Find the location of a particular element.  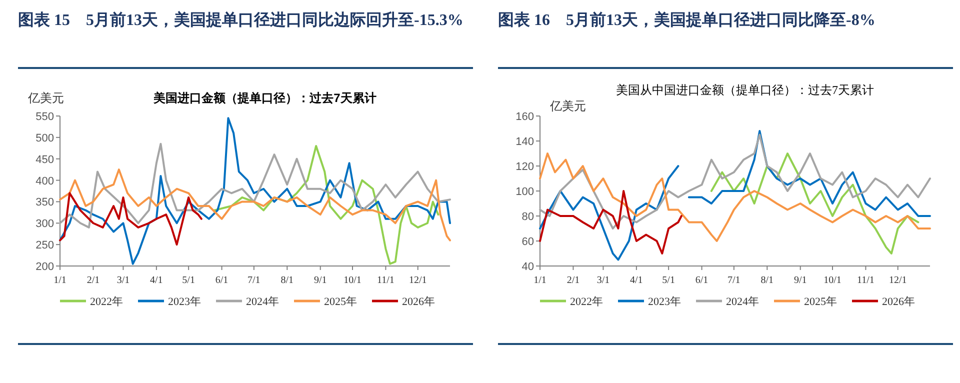

y-tick-label: 80 is located at coordinates (528, 217).